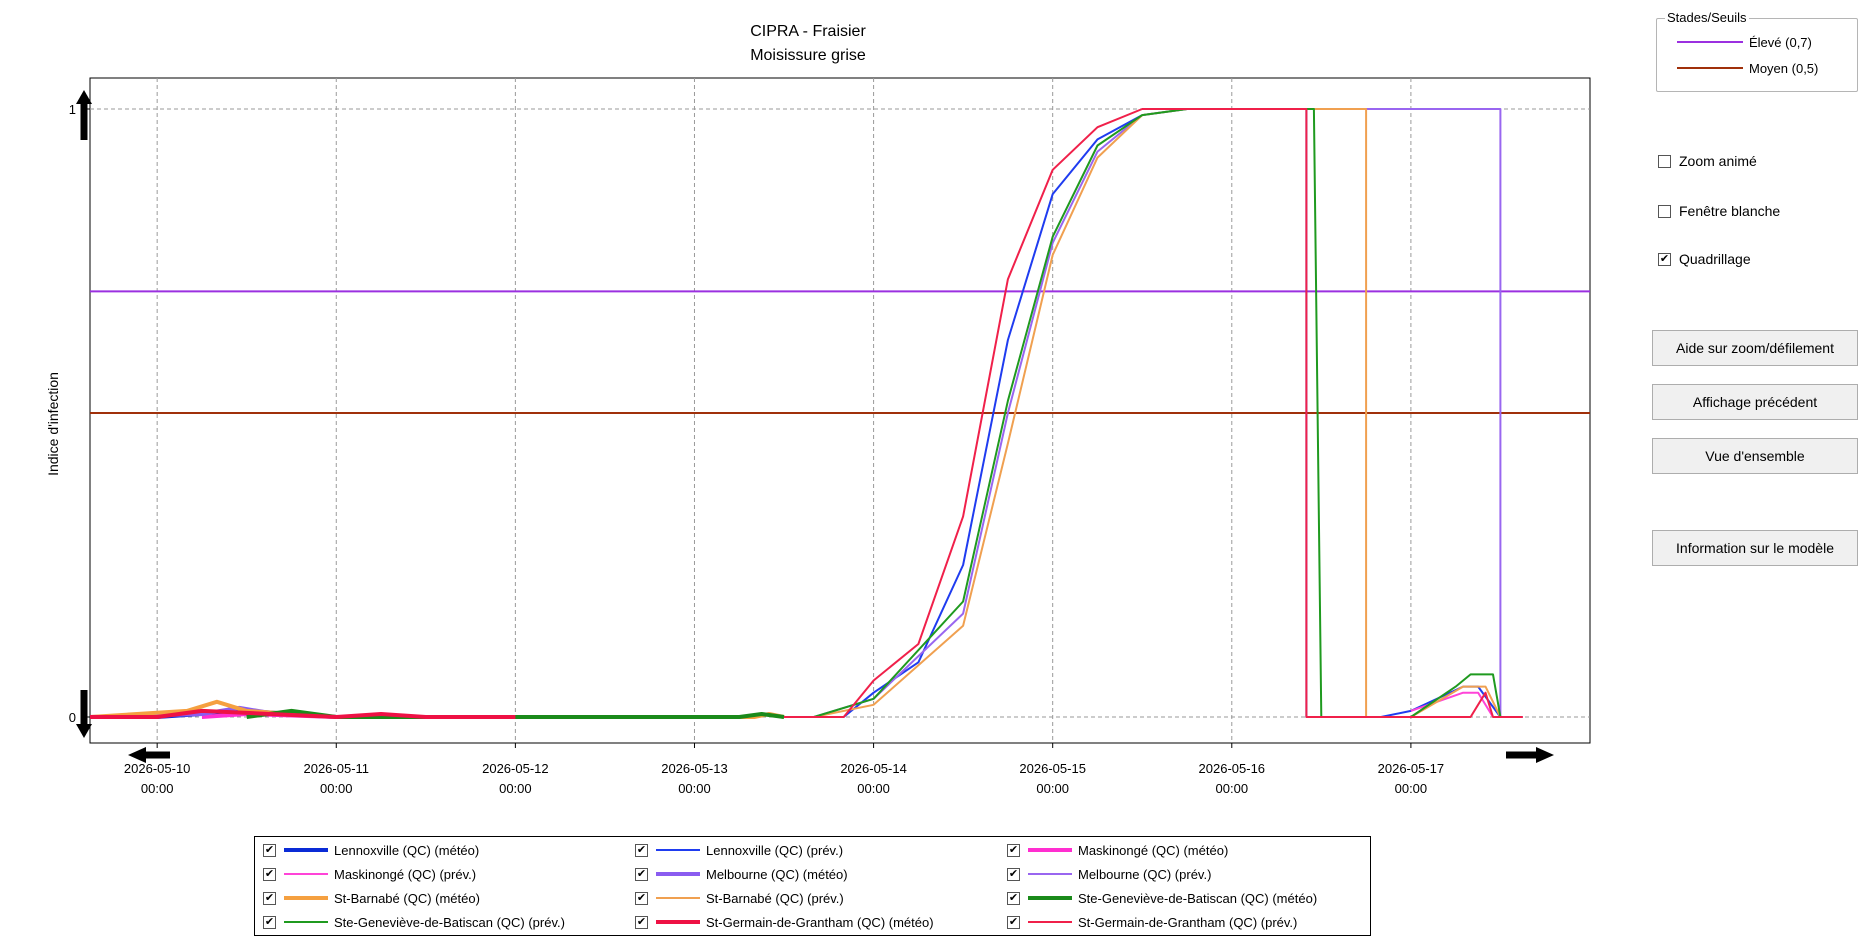 This screenshot has width=1858, height=940. I want to click on series-line, so click(515, 713).